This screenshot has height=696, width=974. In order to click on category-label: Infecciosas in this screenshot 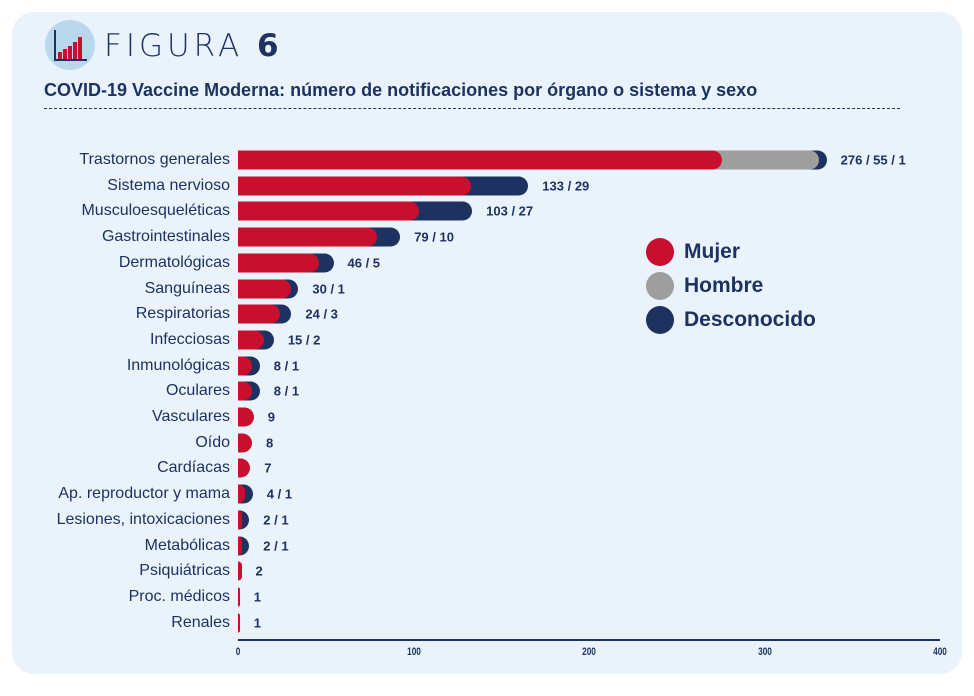, I will do `click(189, 339)`.